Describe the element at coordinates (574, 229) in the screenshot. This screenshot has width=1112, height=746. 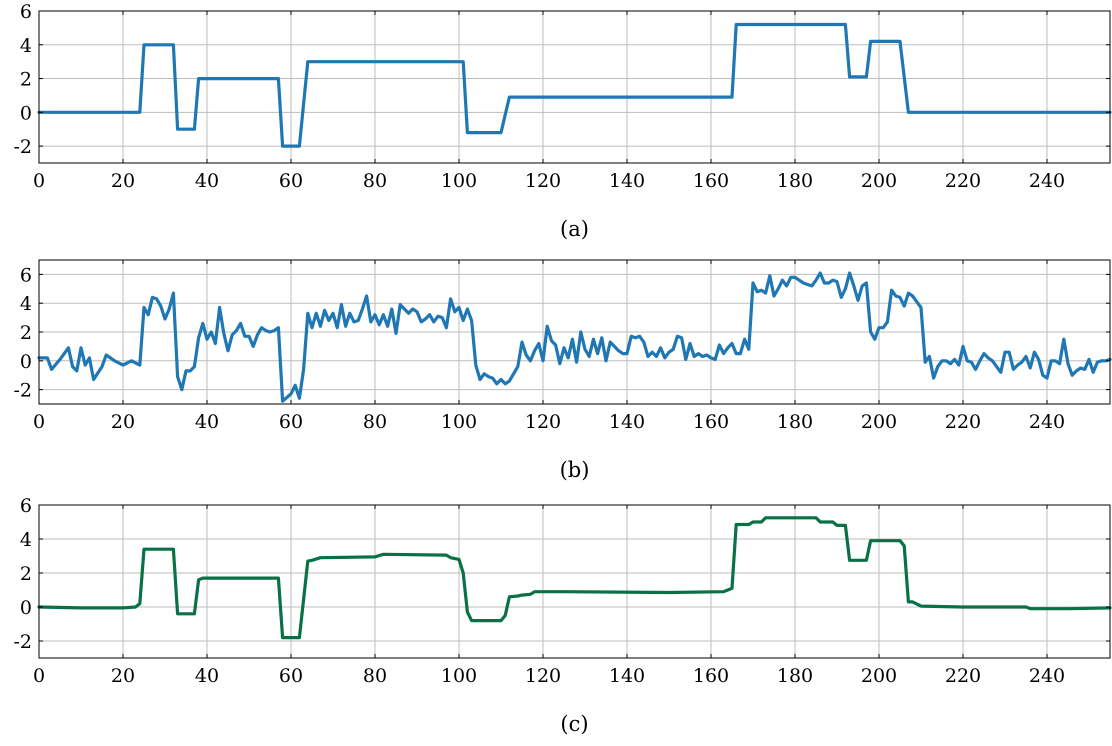
I see `panel-caption: (a)` at that location.